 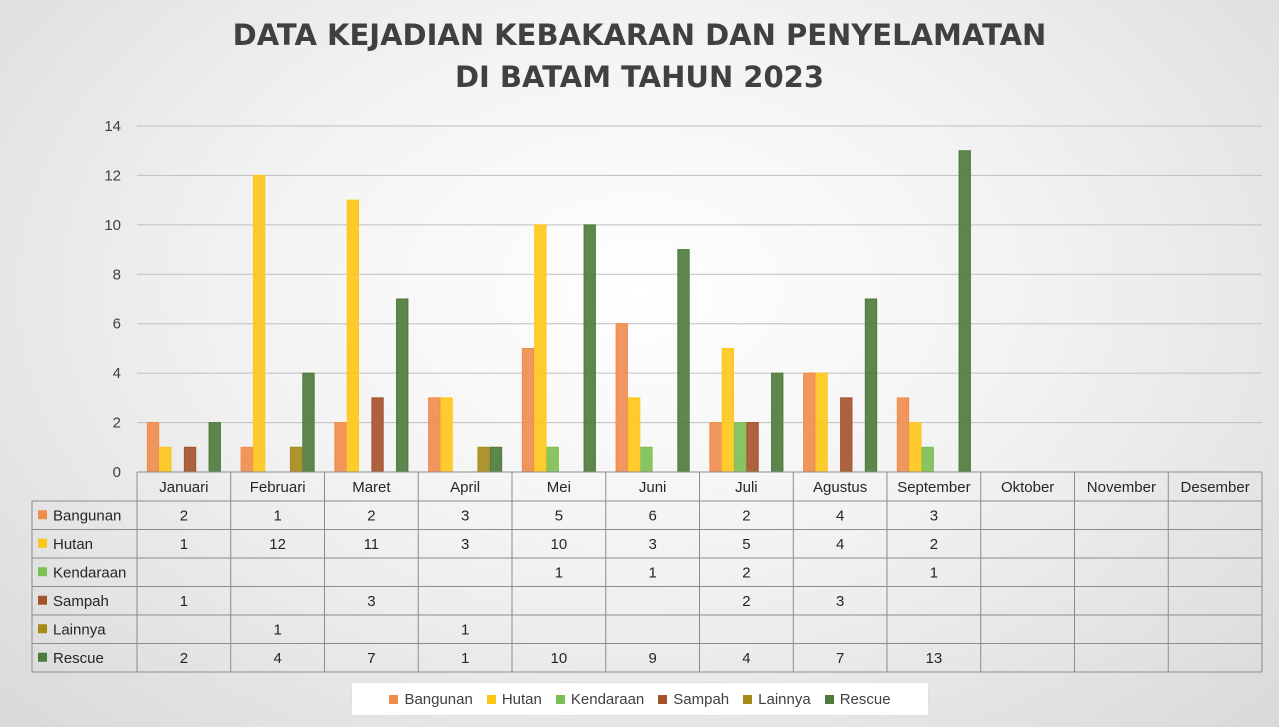 I want to click on bar-sampah-agustus, so click(x=846, y=435).